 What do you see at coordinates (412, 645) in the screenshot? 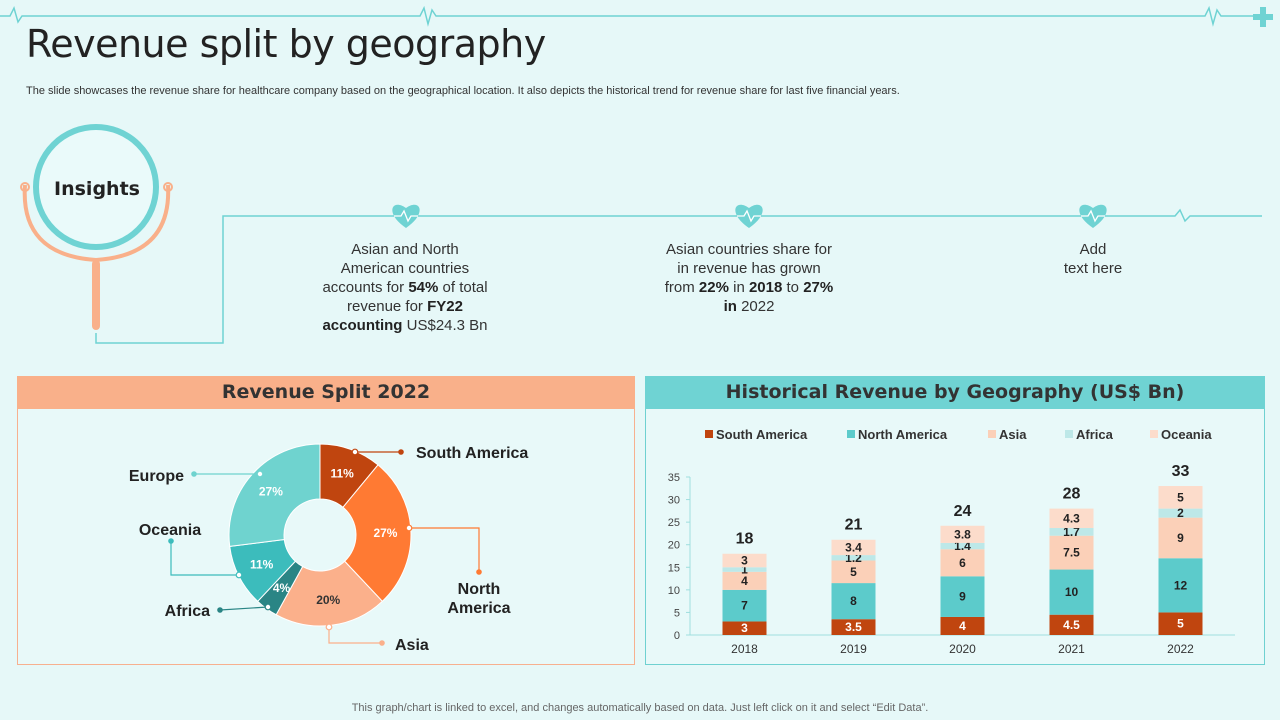
I see `donut-category-label: Asia` at bounding box center [412, 645].